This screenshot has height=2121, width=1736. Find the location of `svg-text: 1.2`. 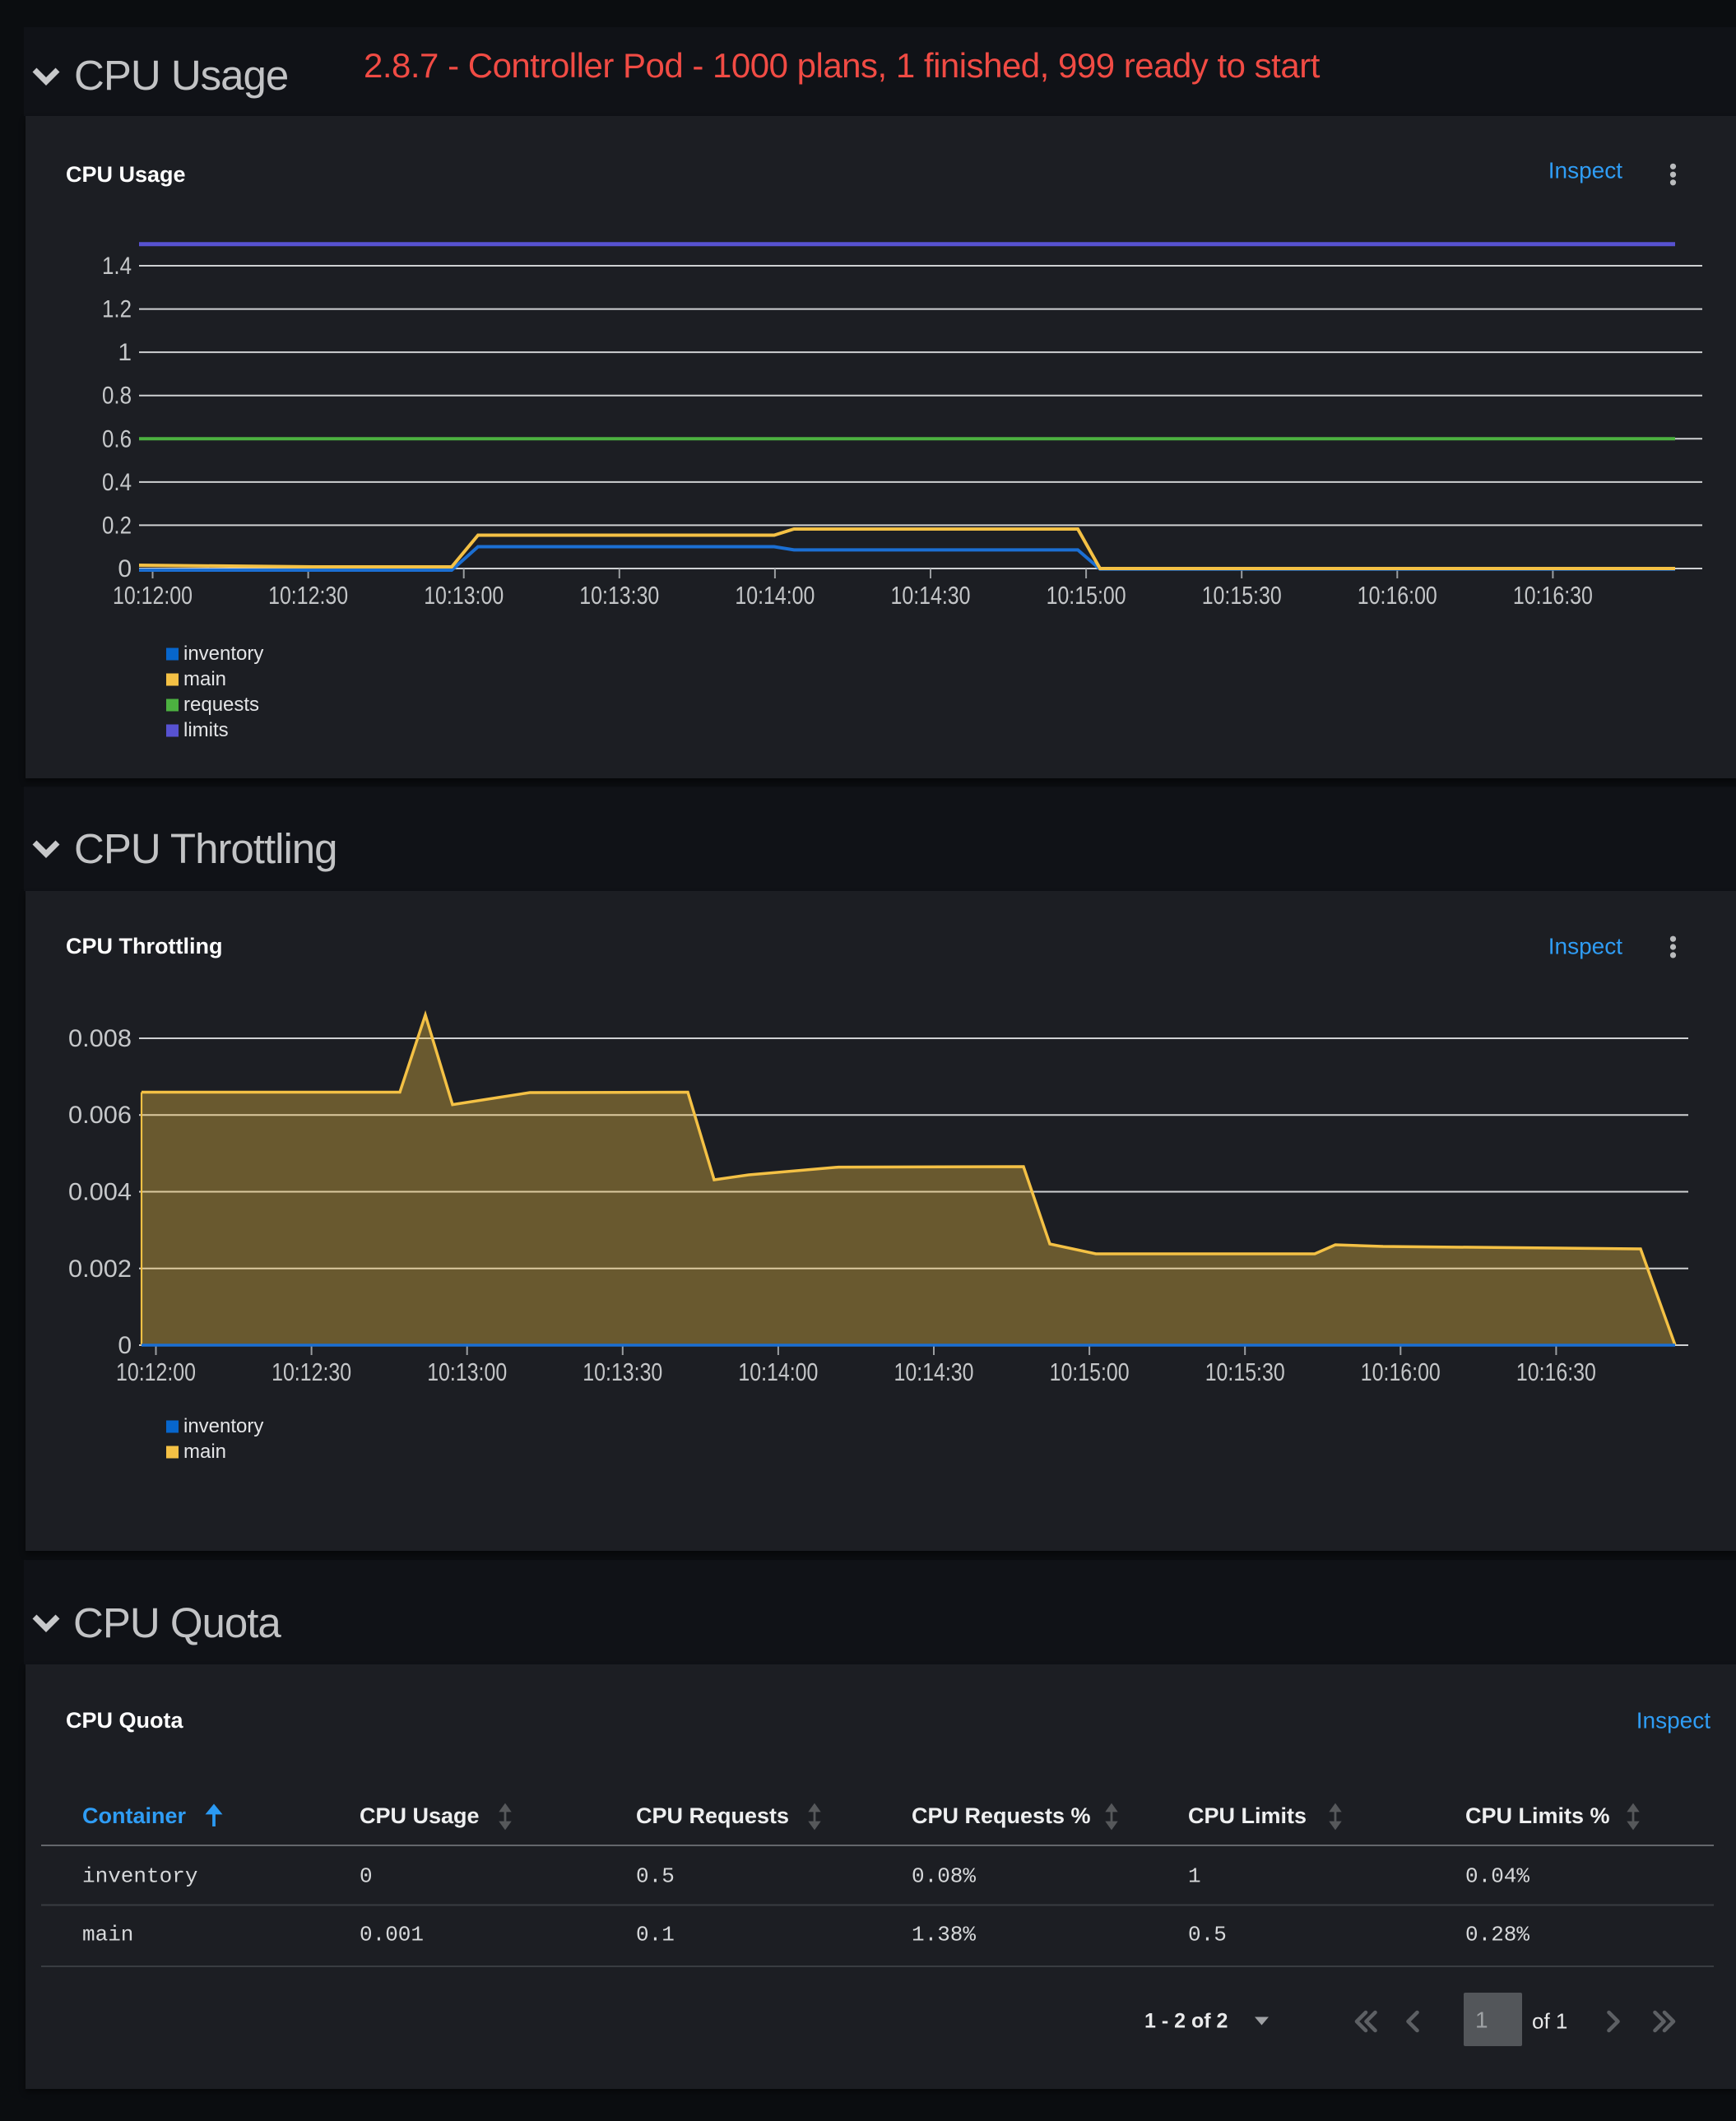

svg-text: 1.2 is located at coordinates (117, 309).